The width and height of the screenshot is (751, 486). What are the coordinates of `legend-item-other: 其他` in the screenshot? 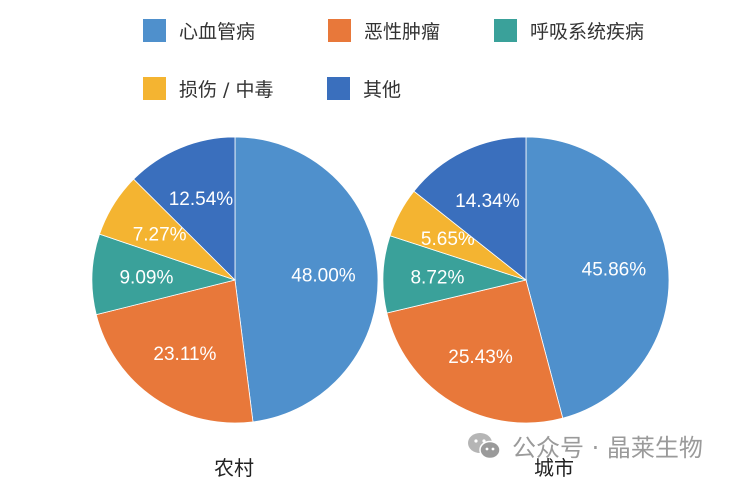 It's located at (364, 88).